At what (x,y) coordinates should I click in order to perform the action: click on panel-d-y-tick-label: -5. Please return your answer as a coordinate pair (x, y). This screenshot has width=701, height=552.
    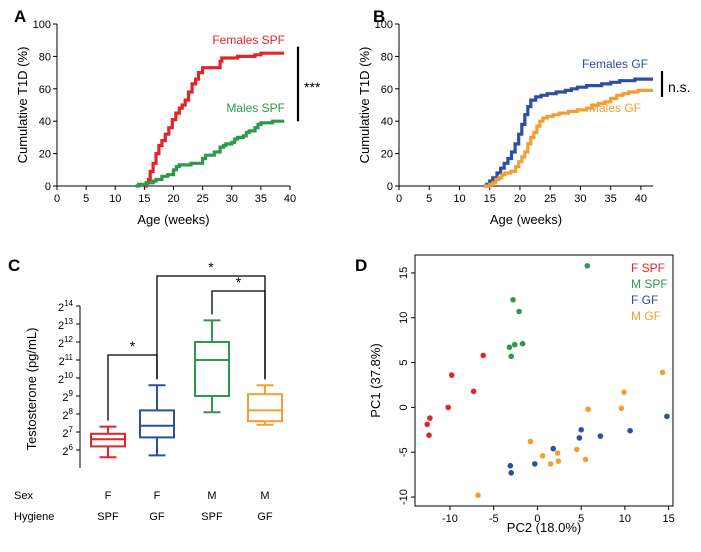
    Looking at the image, I should click on (404, 452).